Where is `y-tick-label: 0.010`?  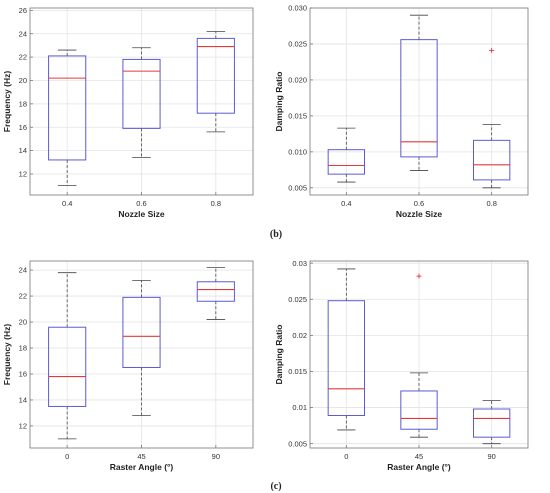 y-tick-label: 0.010 is located at coordinates (297, 151).